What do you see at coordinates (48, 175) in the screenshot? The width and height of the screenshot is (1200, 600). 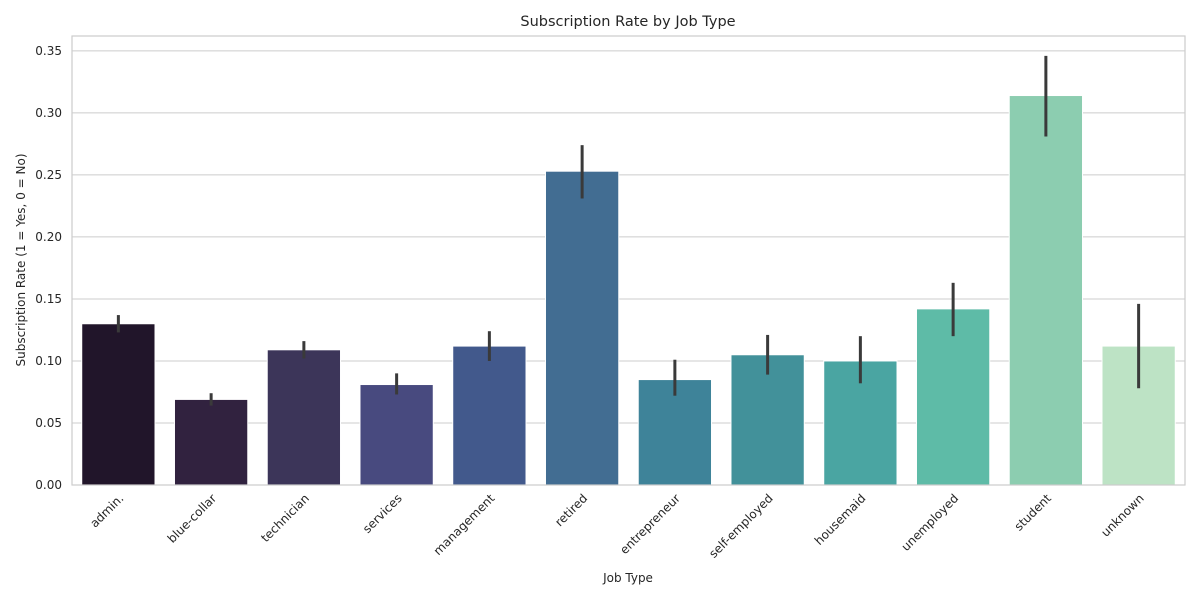 I see `y-tick-label: 0.25` at bounding box center [48, 175].